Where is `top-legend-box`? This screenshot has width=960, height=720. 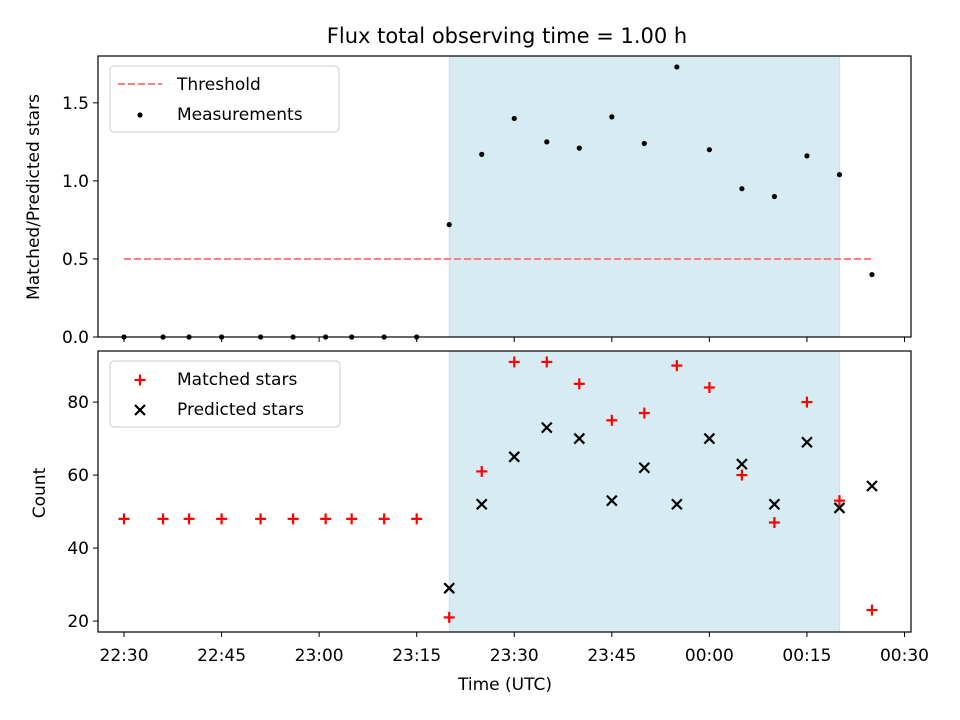
top-legend-box is located at coordinates (224, 99).